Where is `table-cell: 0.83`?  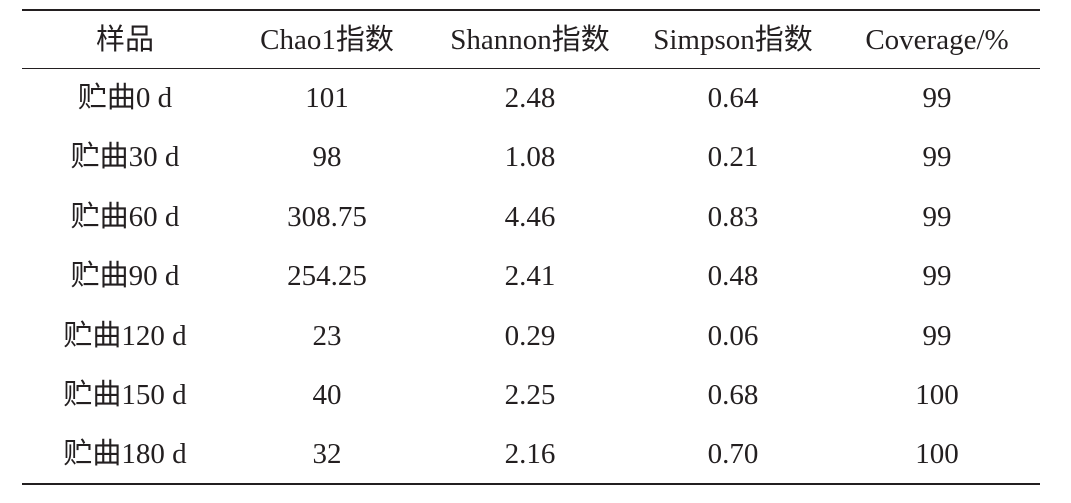 table-cell: 0.83 is located at coordinates (733, 216).